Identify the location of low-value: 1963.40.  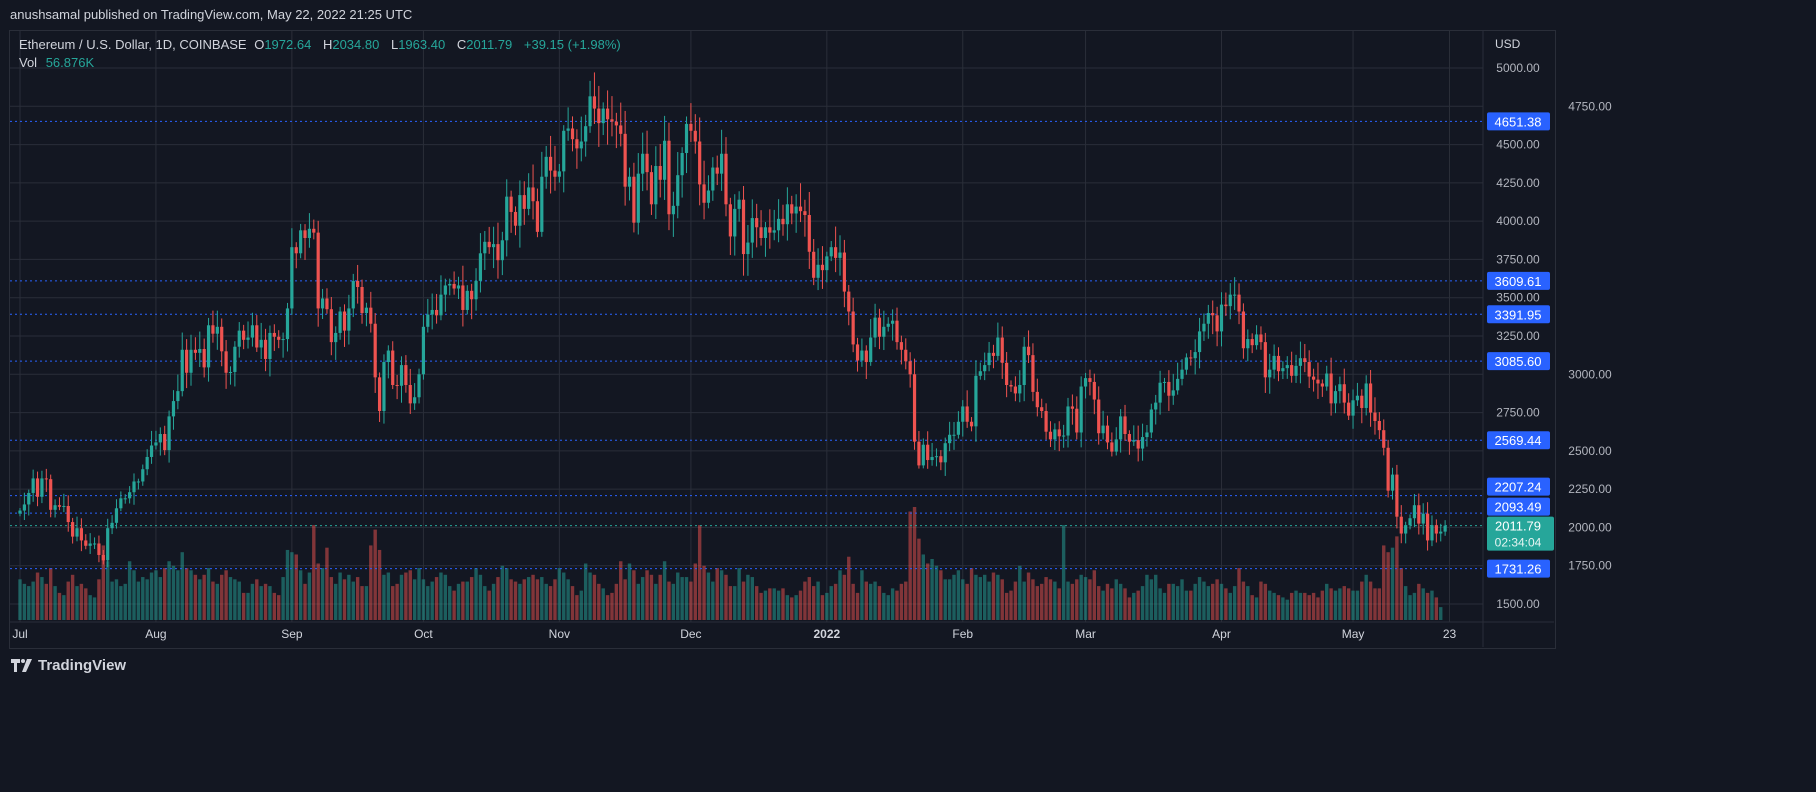
(422, 44).